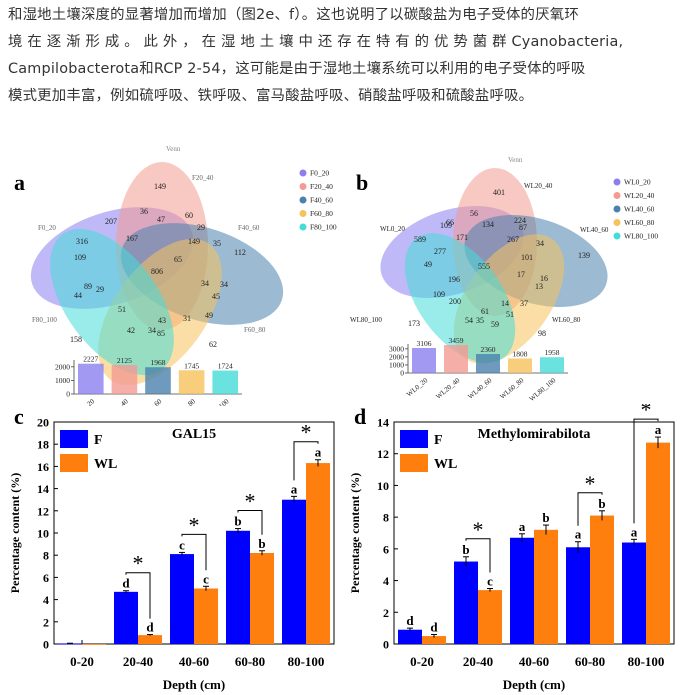  I want to click on set-label-f80-100: F80_100, so click(44, 320).